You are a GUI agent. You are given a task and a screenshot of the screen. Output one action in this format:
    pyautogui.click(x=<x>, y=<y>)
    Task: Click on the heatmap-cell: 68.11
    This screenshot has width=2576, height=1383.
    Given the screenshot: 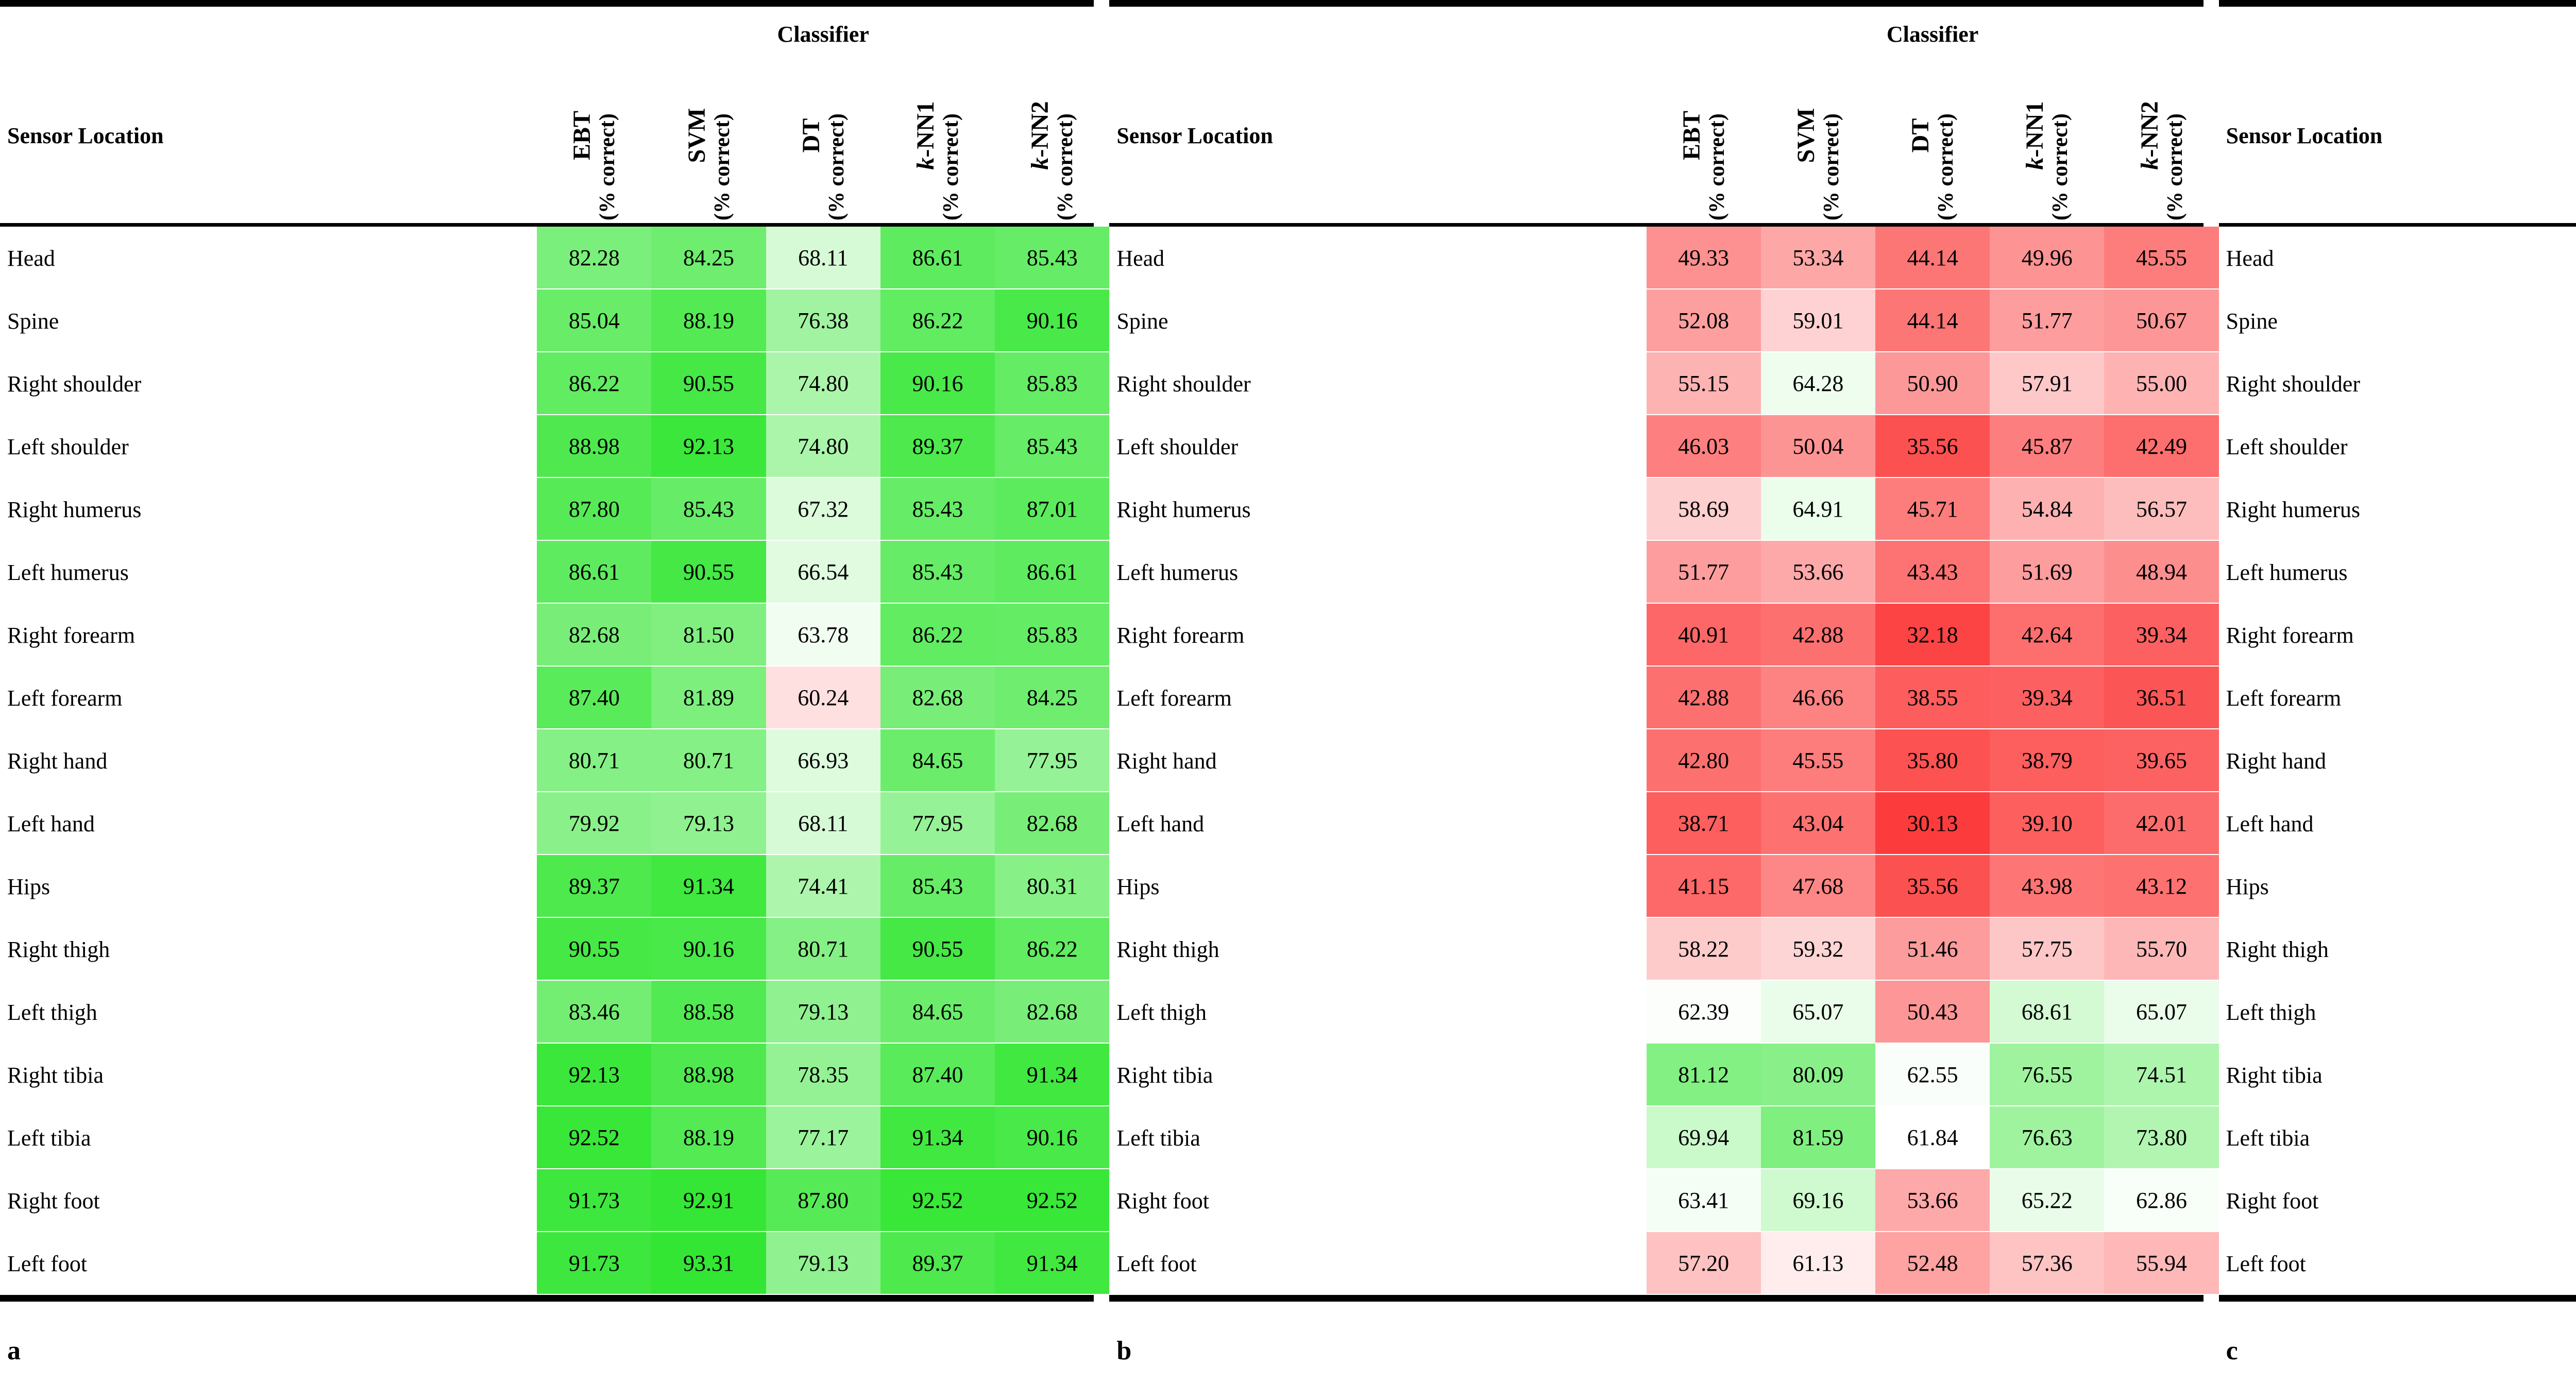 What is the action you would take?
    pyautogui.click(x=823, y=258)
    